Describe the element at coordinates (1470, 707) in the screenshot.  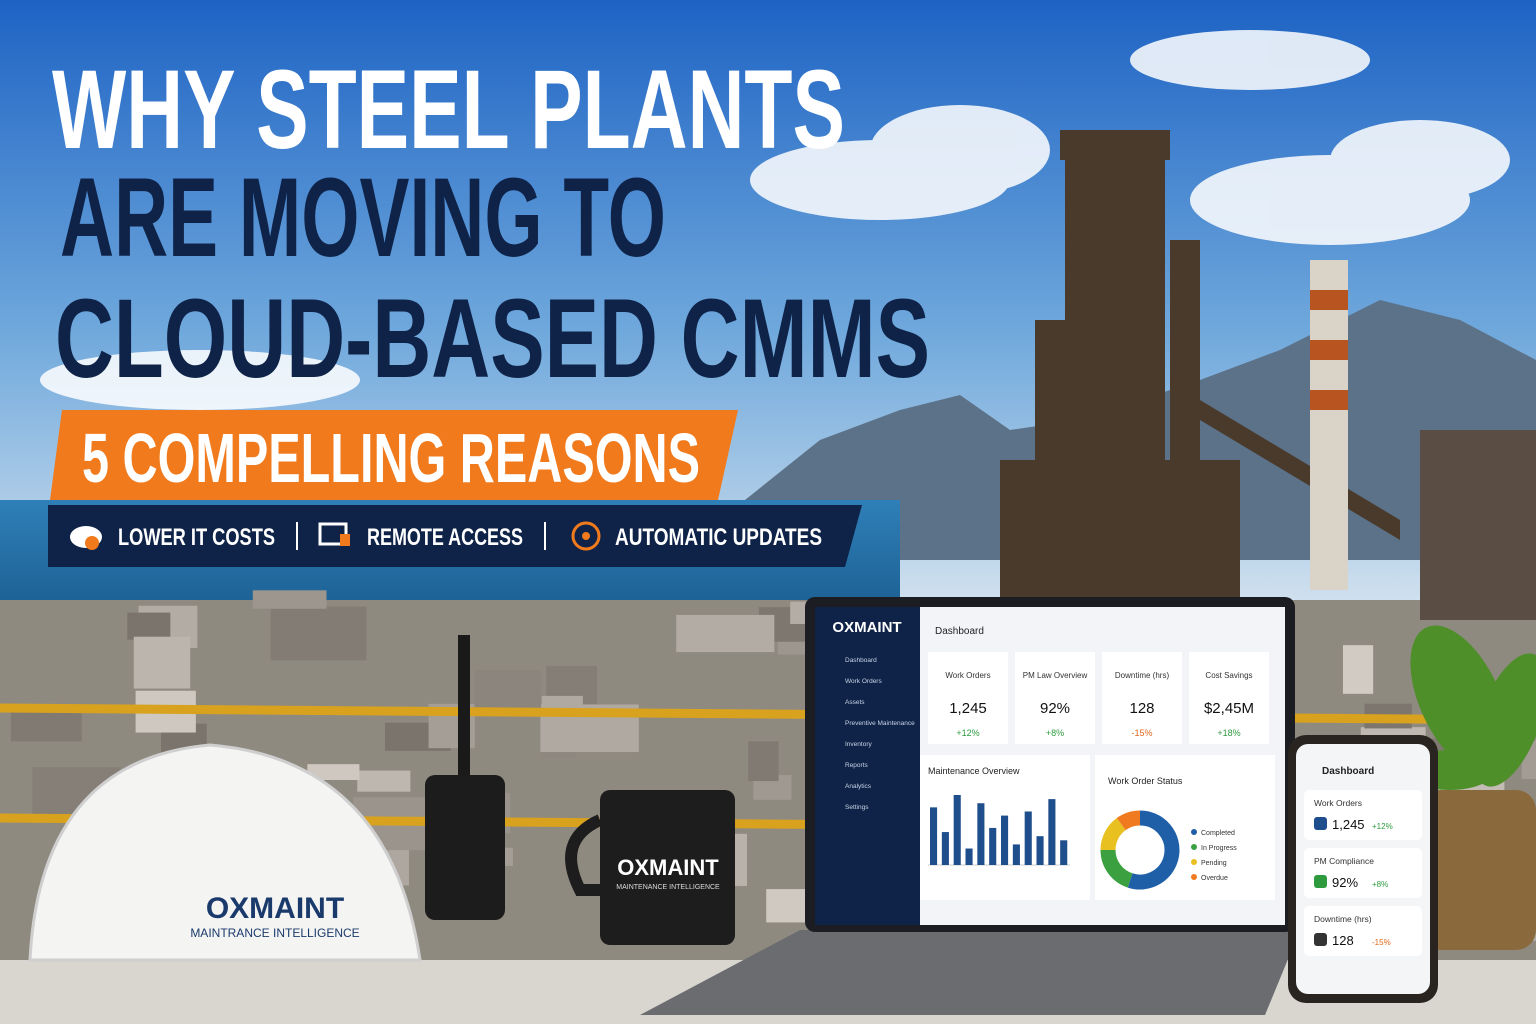
I see `plant-leaves` at that location.